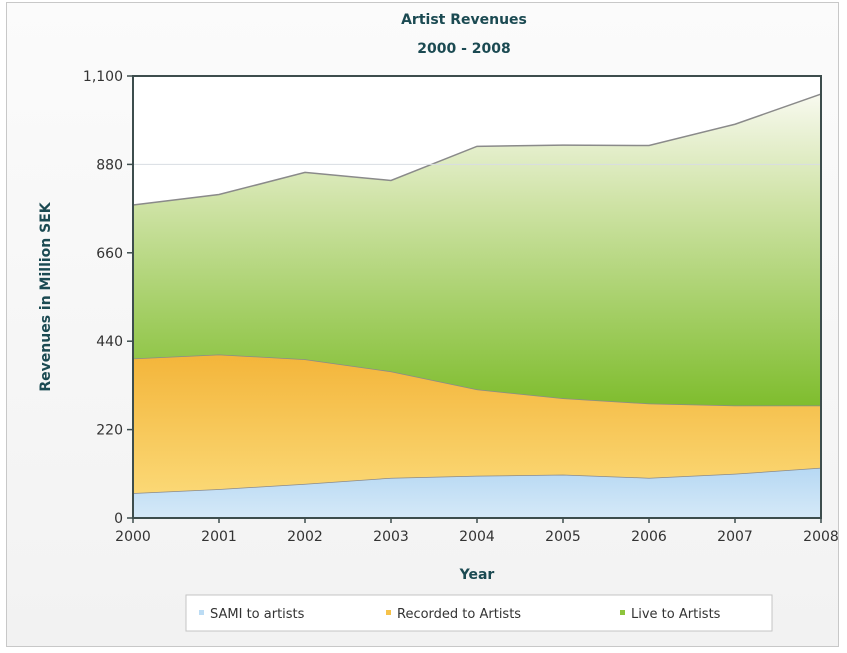  I want to click on chart-subtitle: 2000 - 2008, so click(464, 49).